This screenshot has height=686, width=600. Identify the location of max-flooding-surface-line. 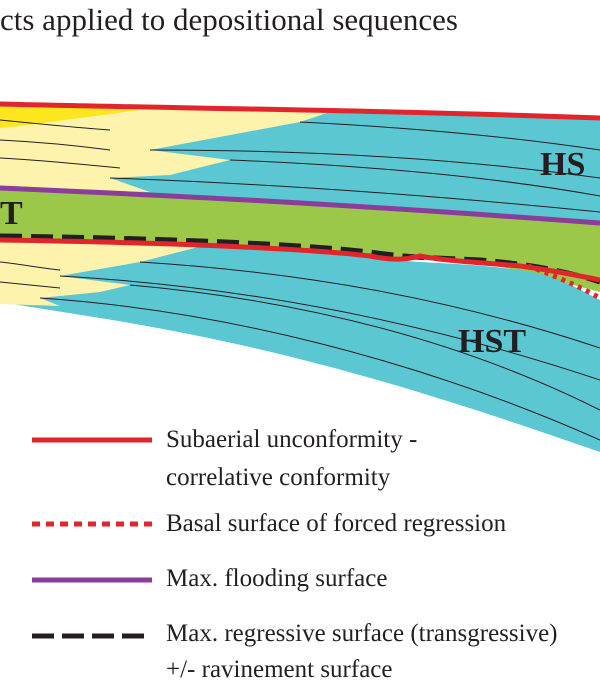
(300, 205).